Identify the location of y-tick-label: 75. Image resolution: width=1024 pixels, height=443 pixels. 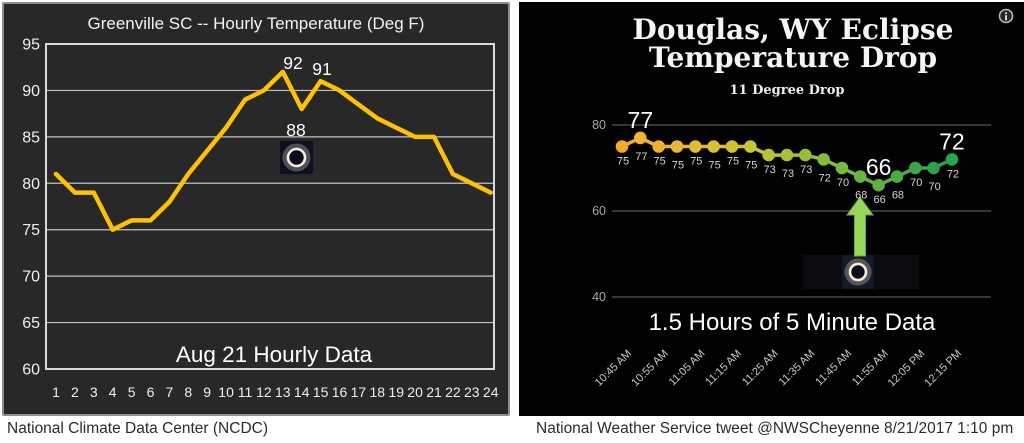
(31, 230).